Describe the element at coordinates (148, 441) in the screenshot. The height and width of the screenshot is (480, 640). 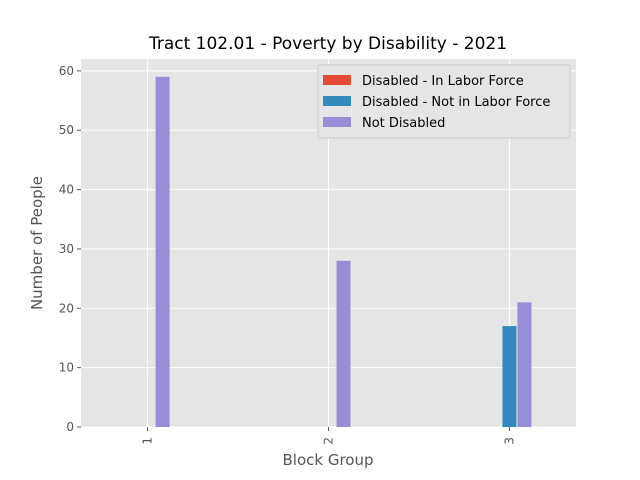
I see `x-tick-label: 1` at that location.